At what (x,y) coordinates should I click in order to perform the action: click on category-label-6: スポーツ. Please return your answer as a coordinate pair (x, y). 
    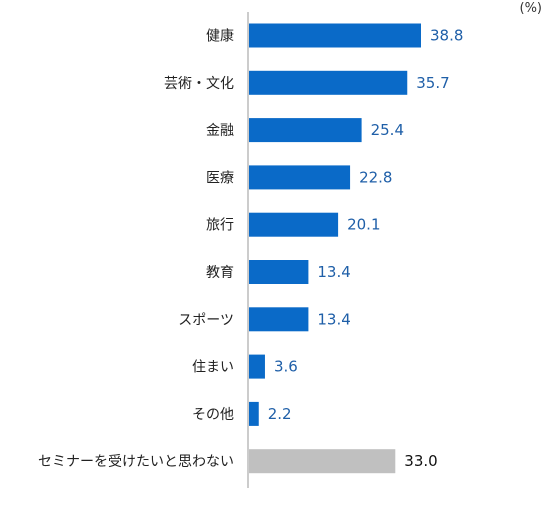
    Looking at the image, I should click on (206, 320).